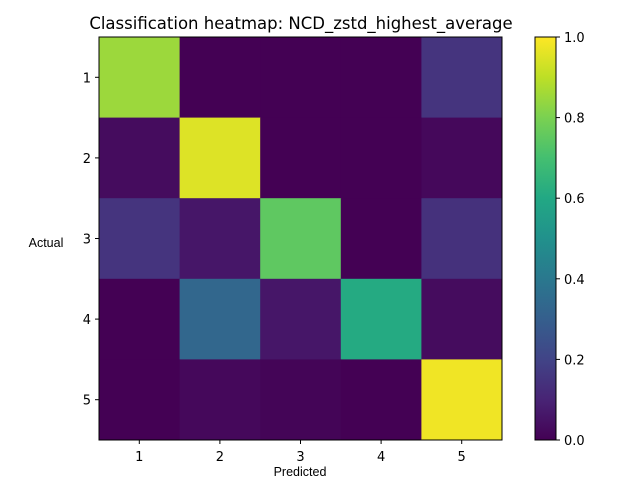  I want to click on x-axis: 1 2 3 4 5, so click(300, 452).